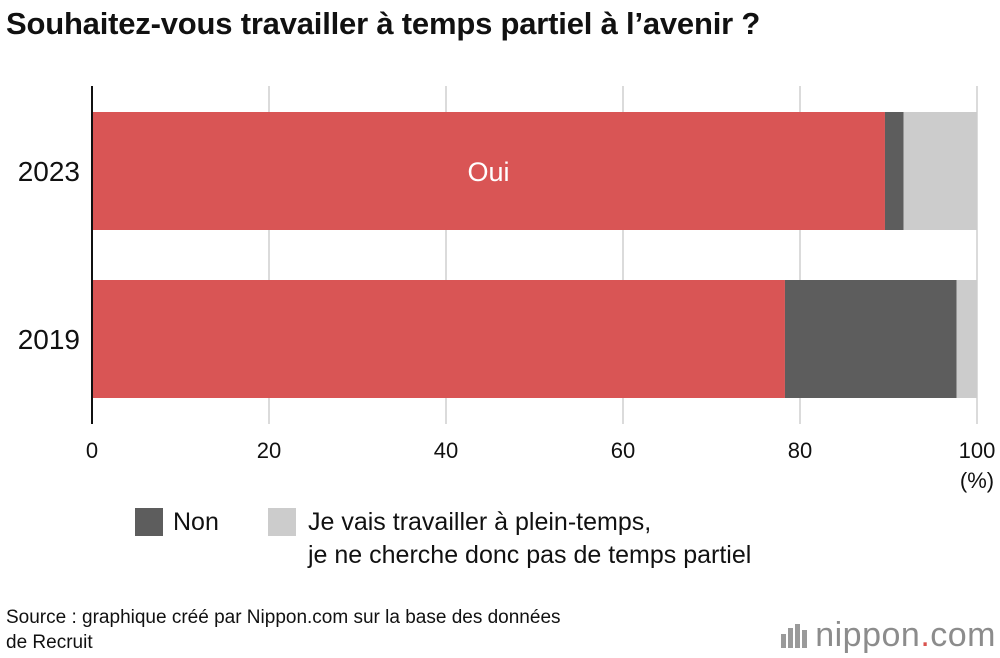 This screenshot has width=1000, height=658. What do you see at coordinates (794, 635) in the screenshot?
I see `logo-bars-icon` at bounding box center [794, 635].